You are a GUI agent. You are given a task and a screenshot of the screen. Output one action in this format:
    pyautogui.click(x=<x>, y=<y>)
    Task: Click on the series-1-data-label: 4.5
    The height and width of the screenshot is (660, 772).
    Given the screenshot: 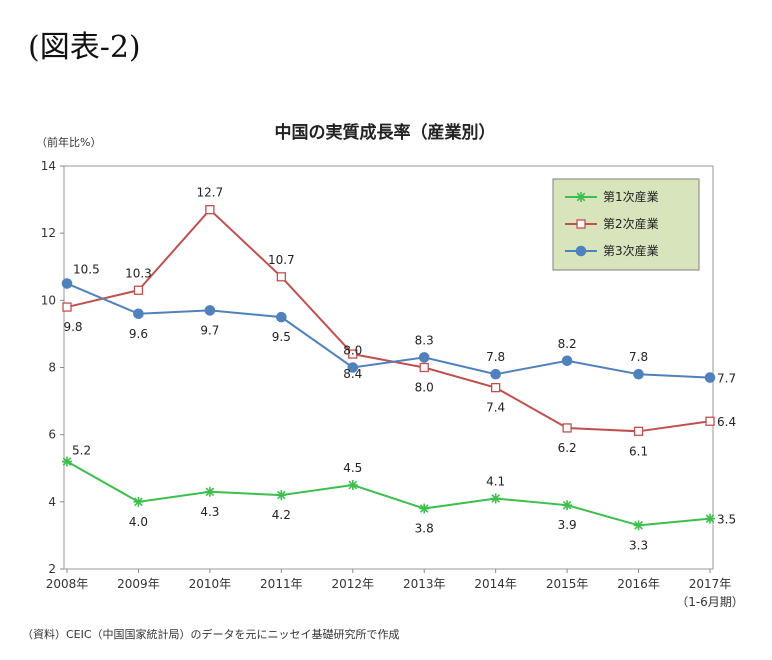 What is the action you would take?
    pyautogui.click(x=352, y=468)
    